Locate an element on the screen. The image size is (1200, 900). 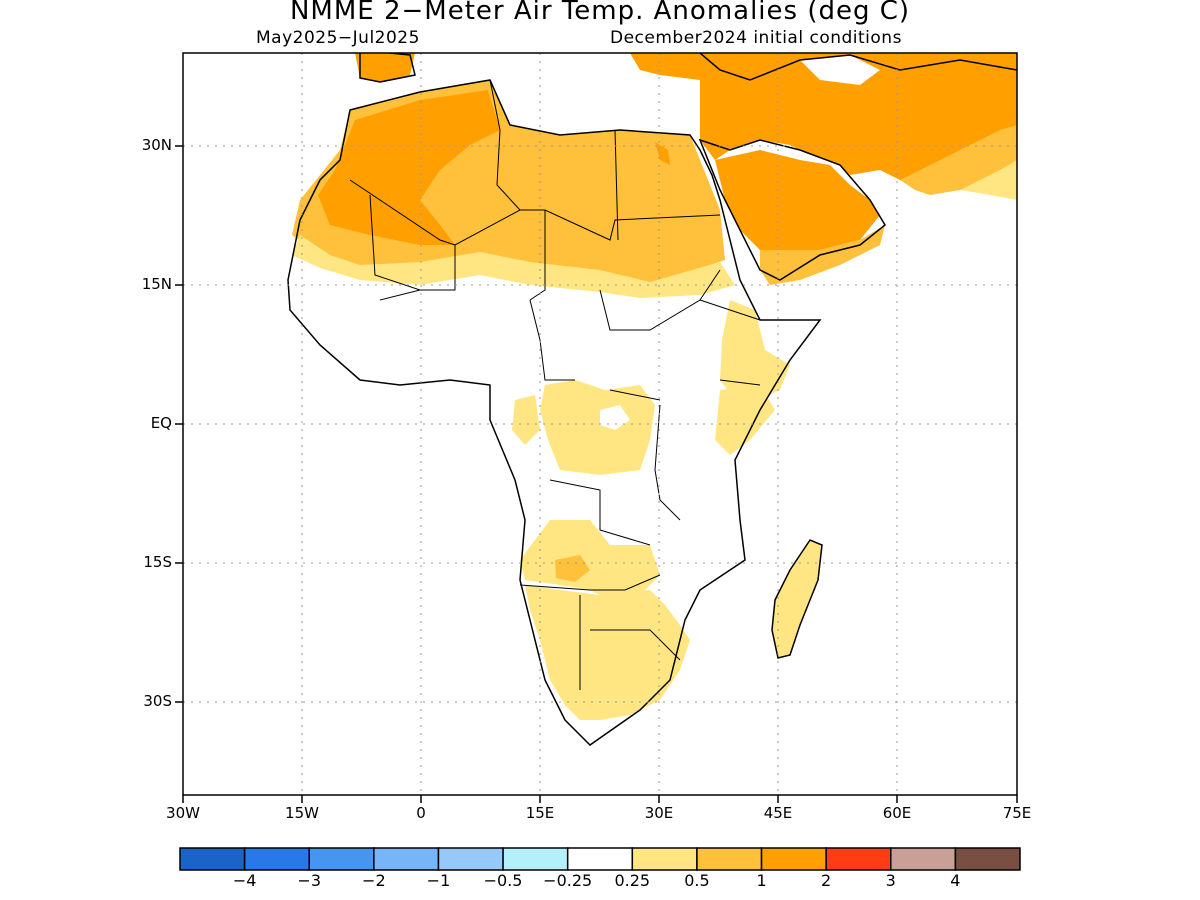
lon-label-15w: 15W is located at coordinates (302, 813).